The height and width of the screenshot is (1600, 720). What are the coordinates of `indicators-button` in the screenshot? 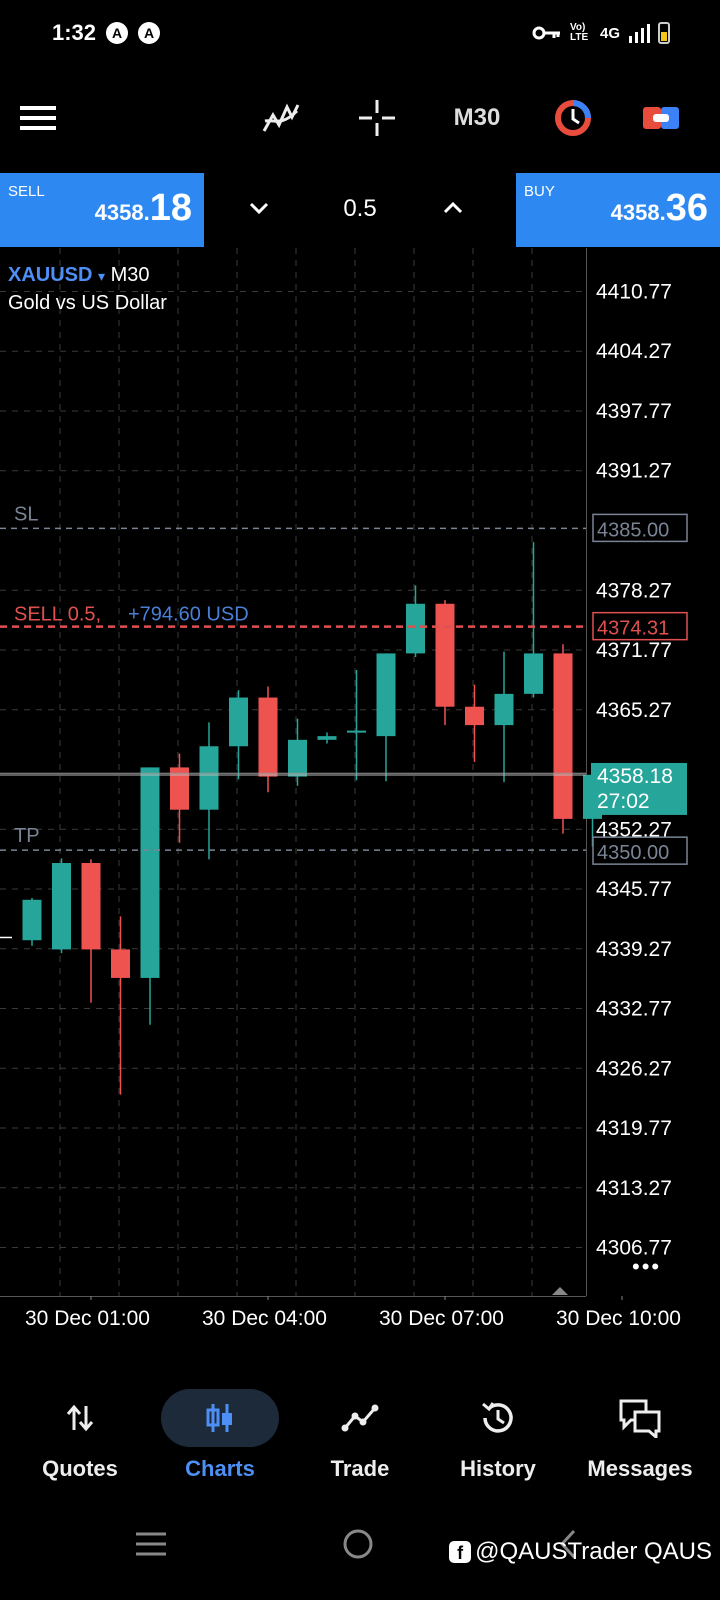 It's located at (281, 118).